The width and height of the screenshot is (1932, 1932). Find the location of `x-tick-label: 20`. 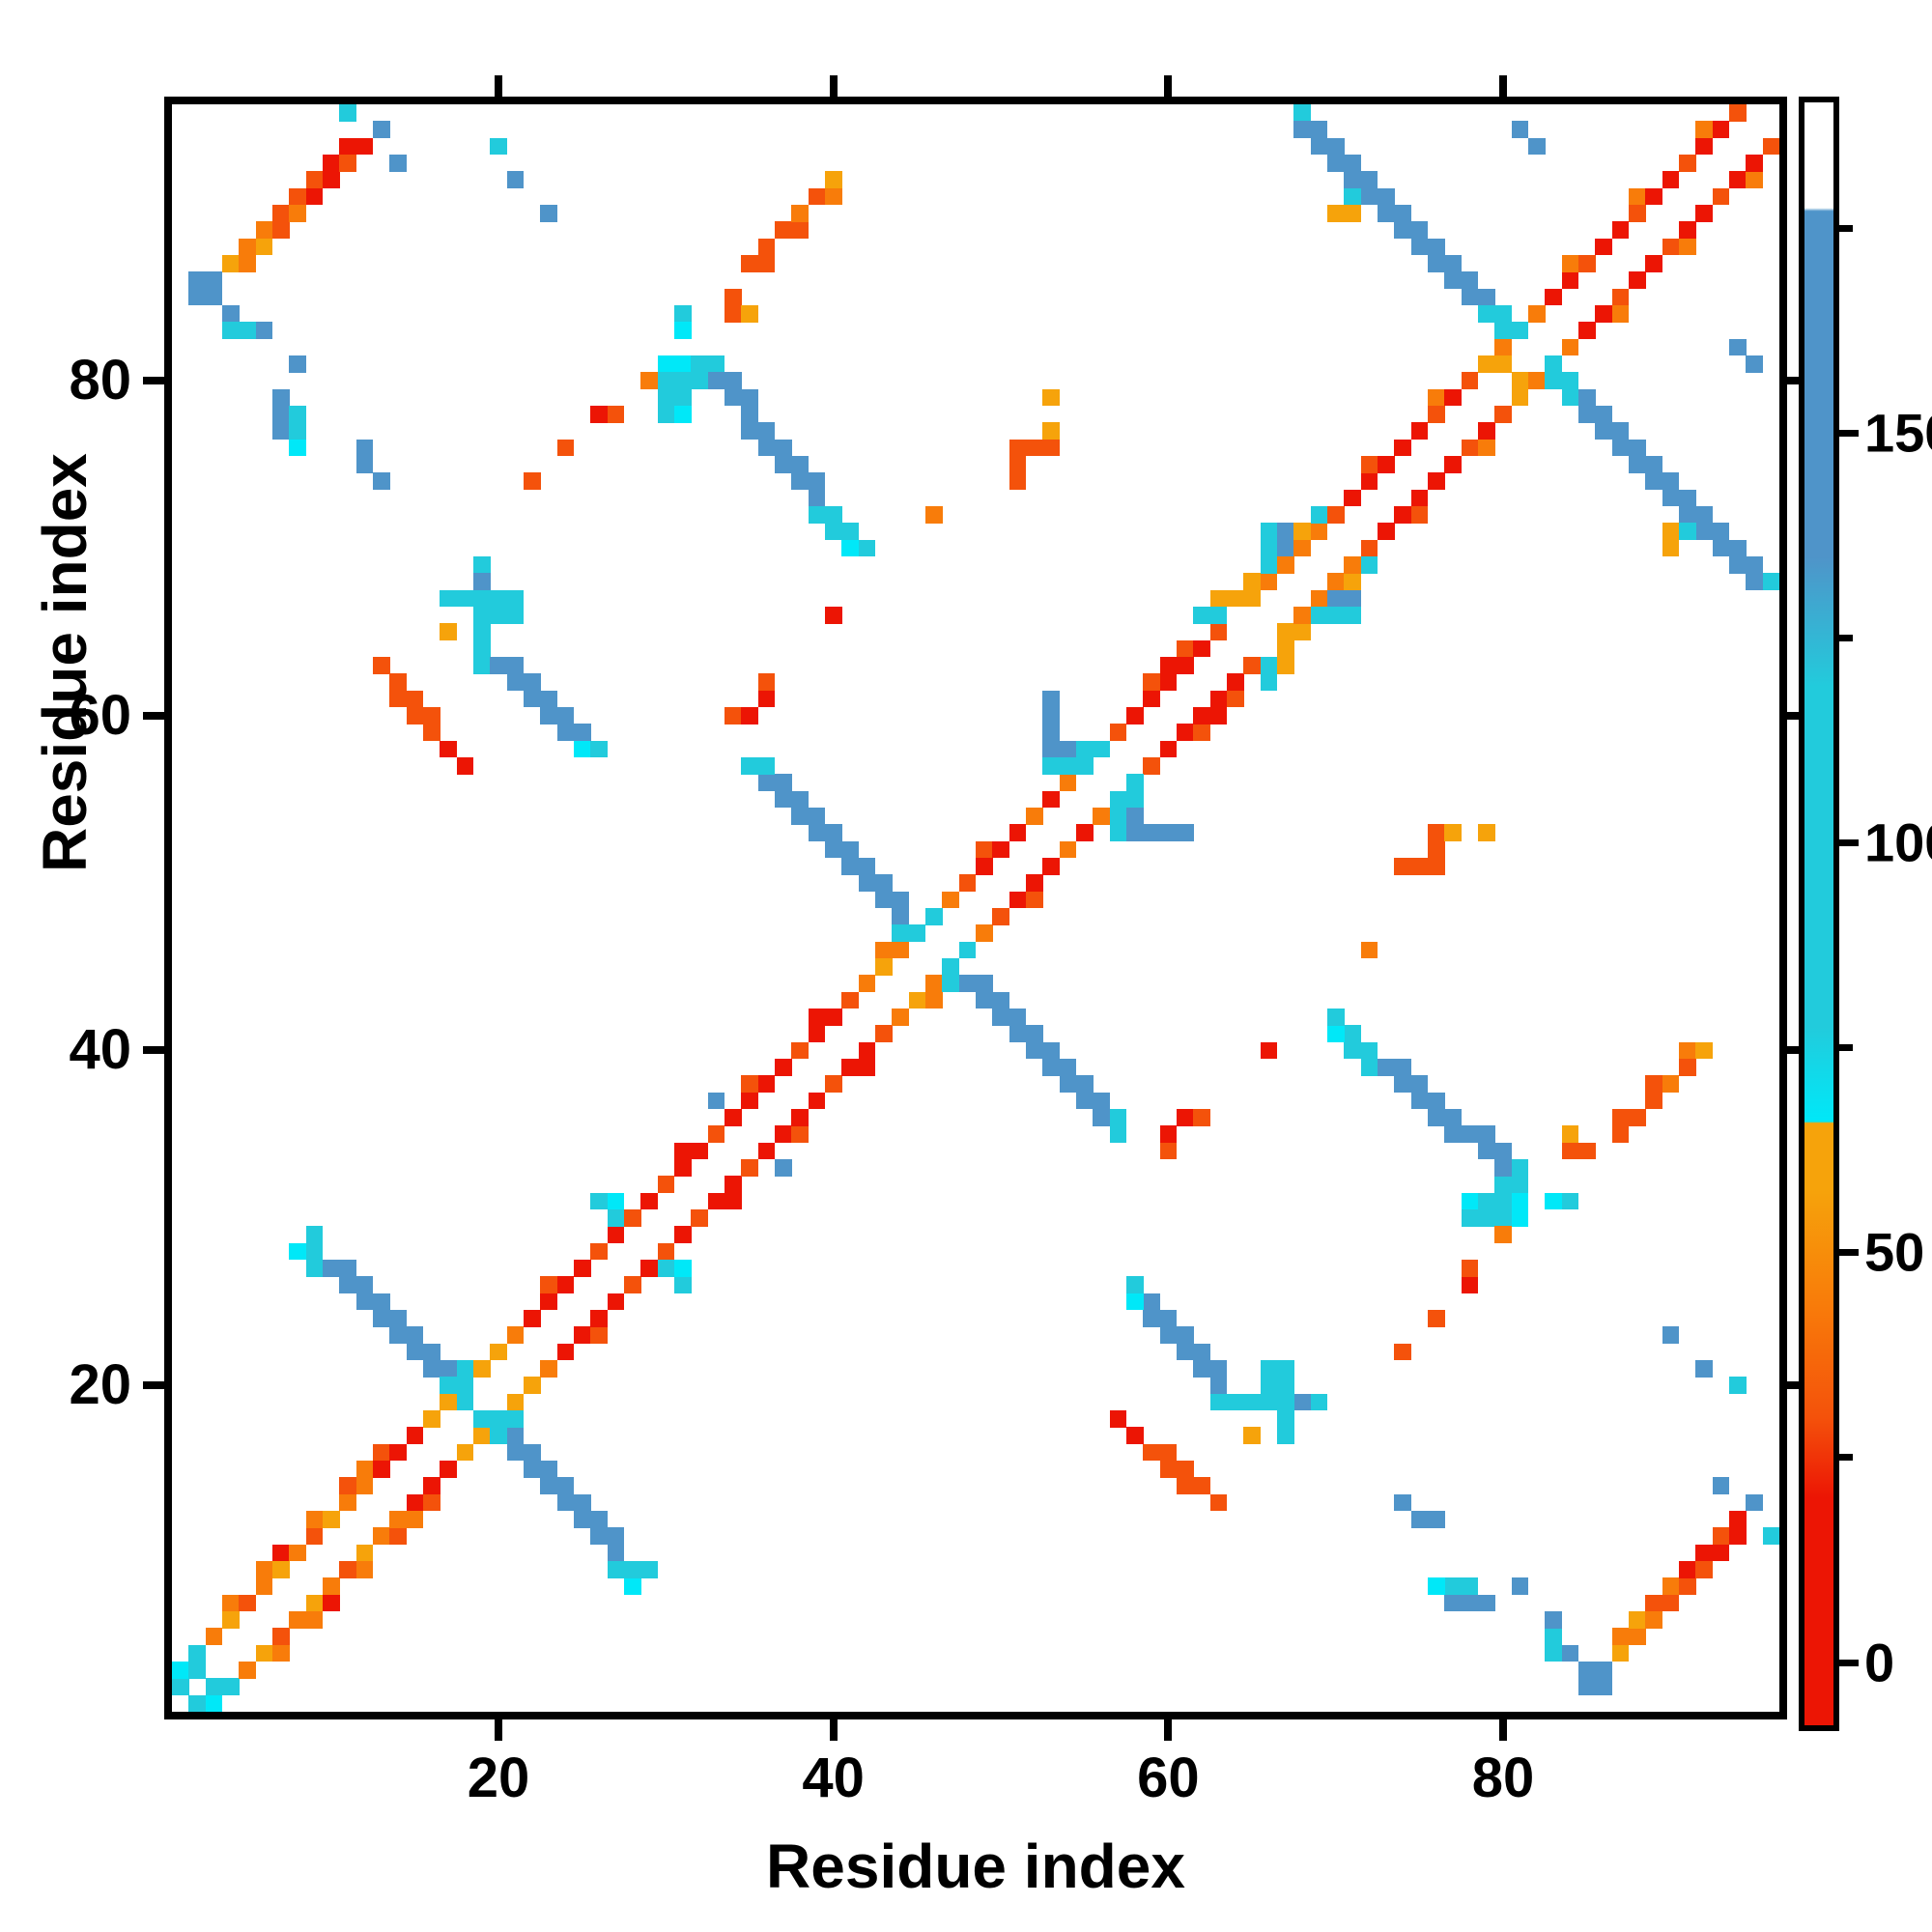

x-tick-label: 20 is located at coordinates (498, 1778).